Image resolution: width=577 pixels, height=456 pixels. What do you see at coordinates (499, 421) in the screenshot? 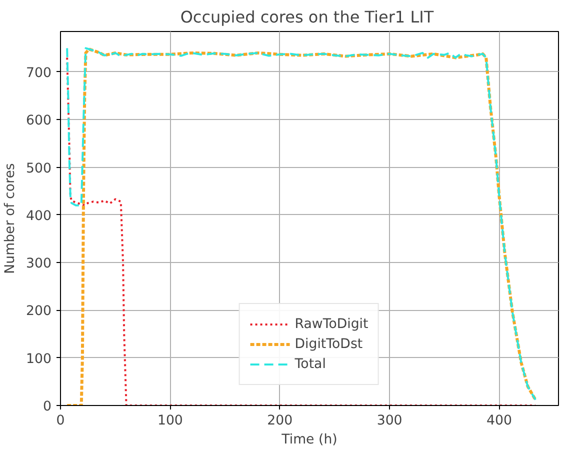
I see `x-tick-label: 400` at bounding box center [499, 421].